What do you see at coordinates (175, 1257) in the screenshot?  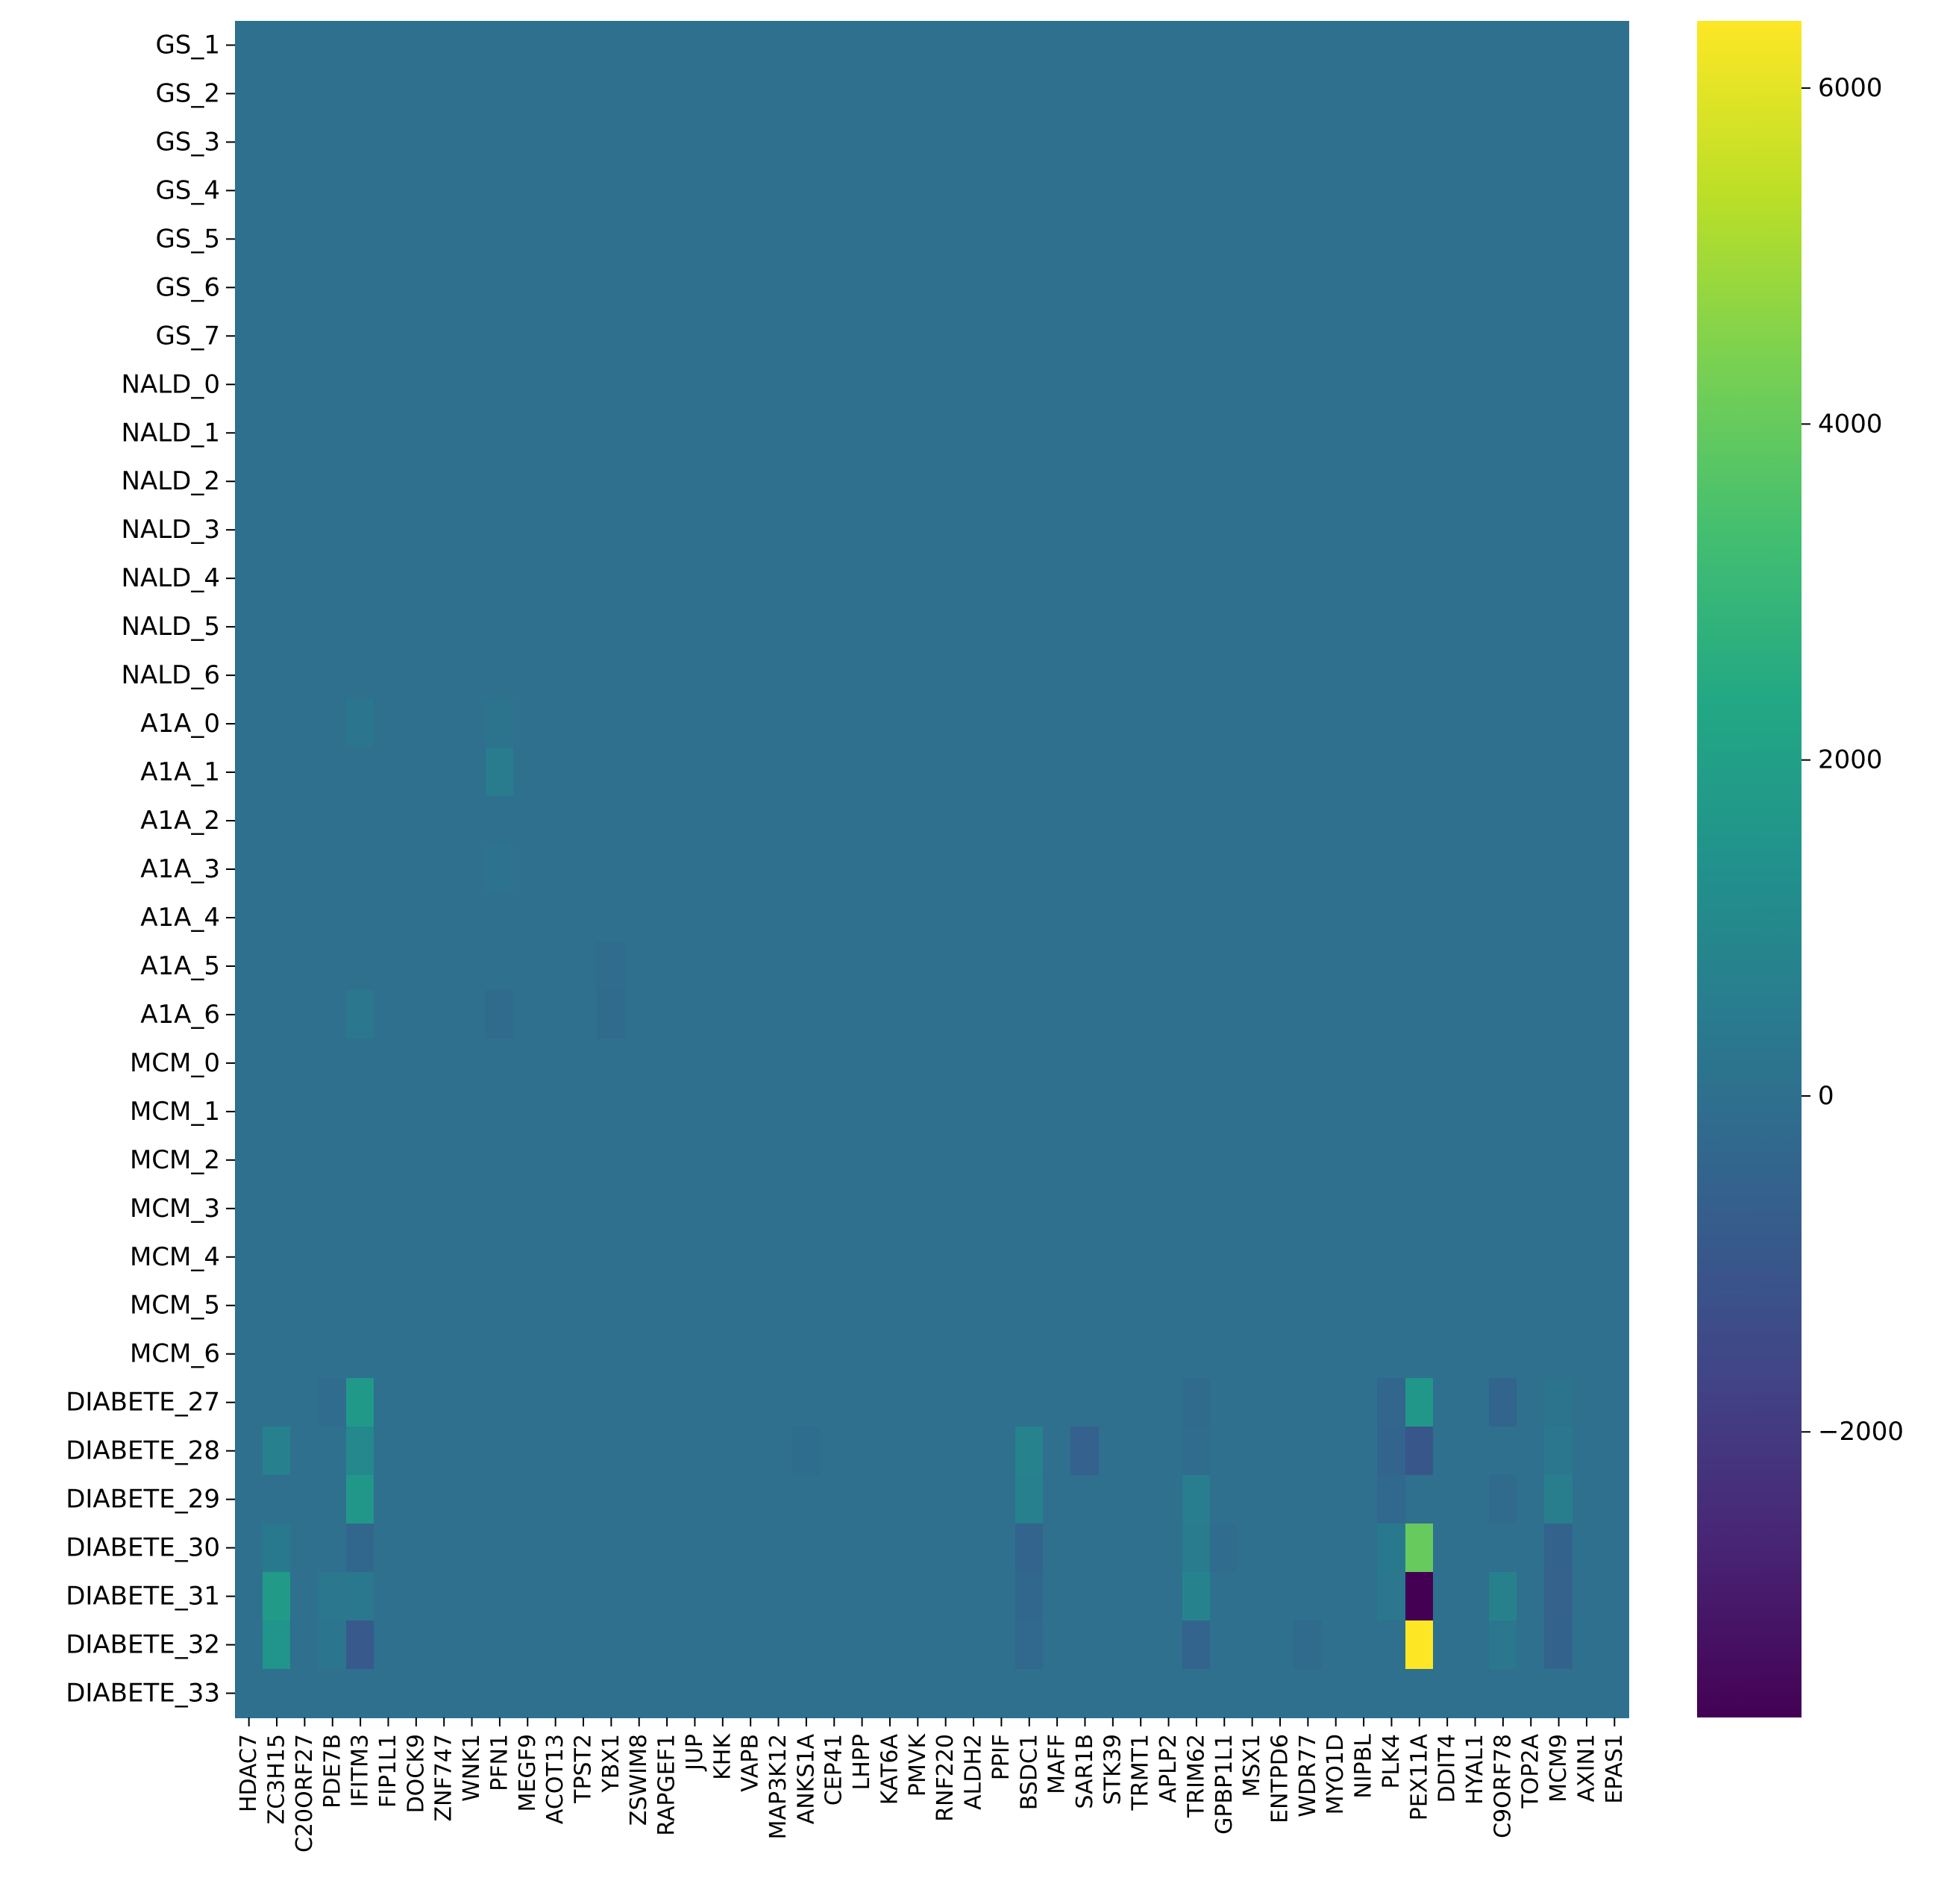 I see `row-label: MCM_4` at bounding box center [175, 1257].